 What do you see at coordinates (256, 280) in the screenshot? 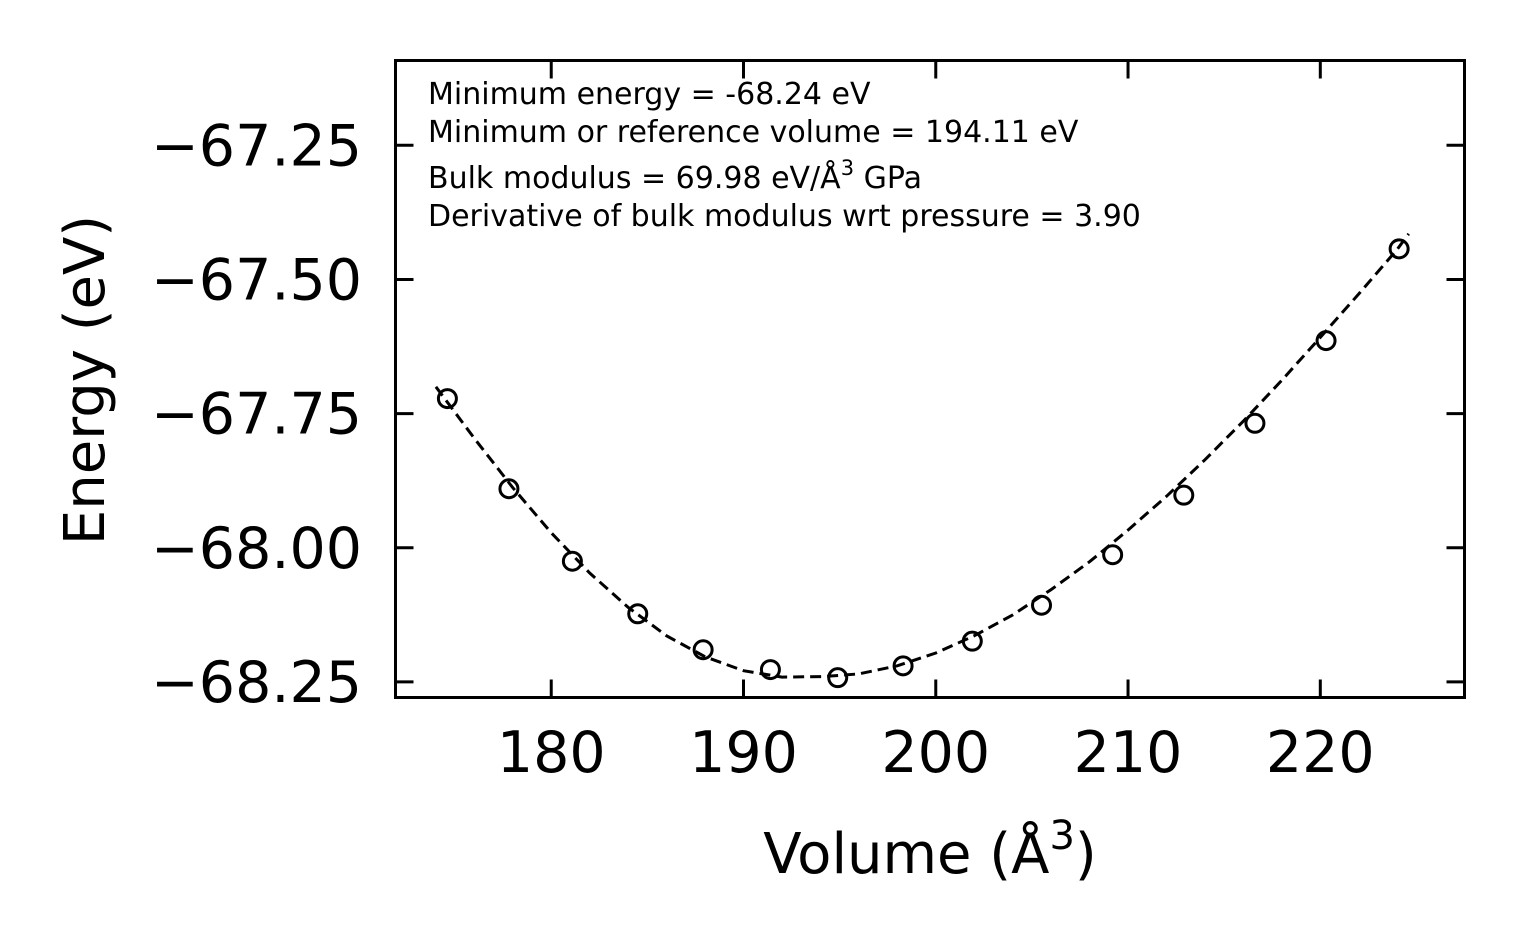
I see `y-tick-label: −67.50` at bounding box center [256, 280].